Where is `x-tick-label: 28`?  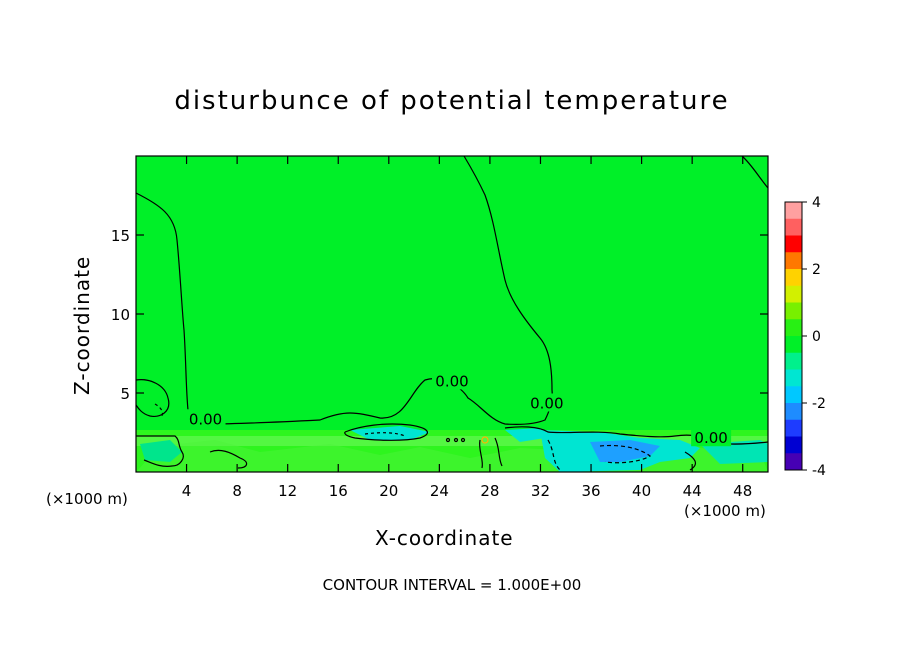 x-tick-label: 28 is located at coordinates (489, 491).